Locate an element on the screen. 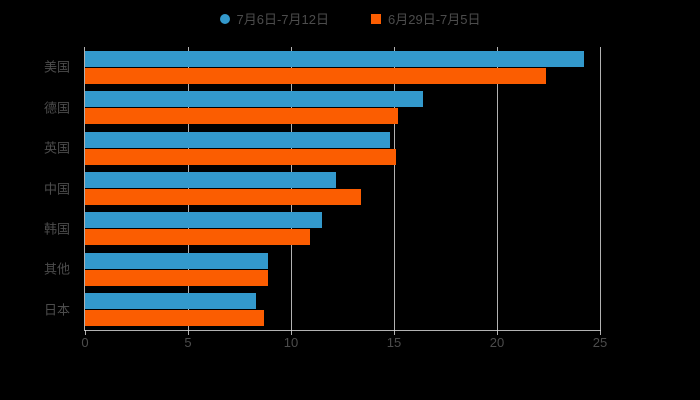  legend-label-series-1: 7月6日-7月12日 is located at coordinates (282, 19).